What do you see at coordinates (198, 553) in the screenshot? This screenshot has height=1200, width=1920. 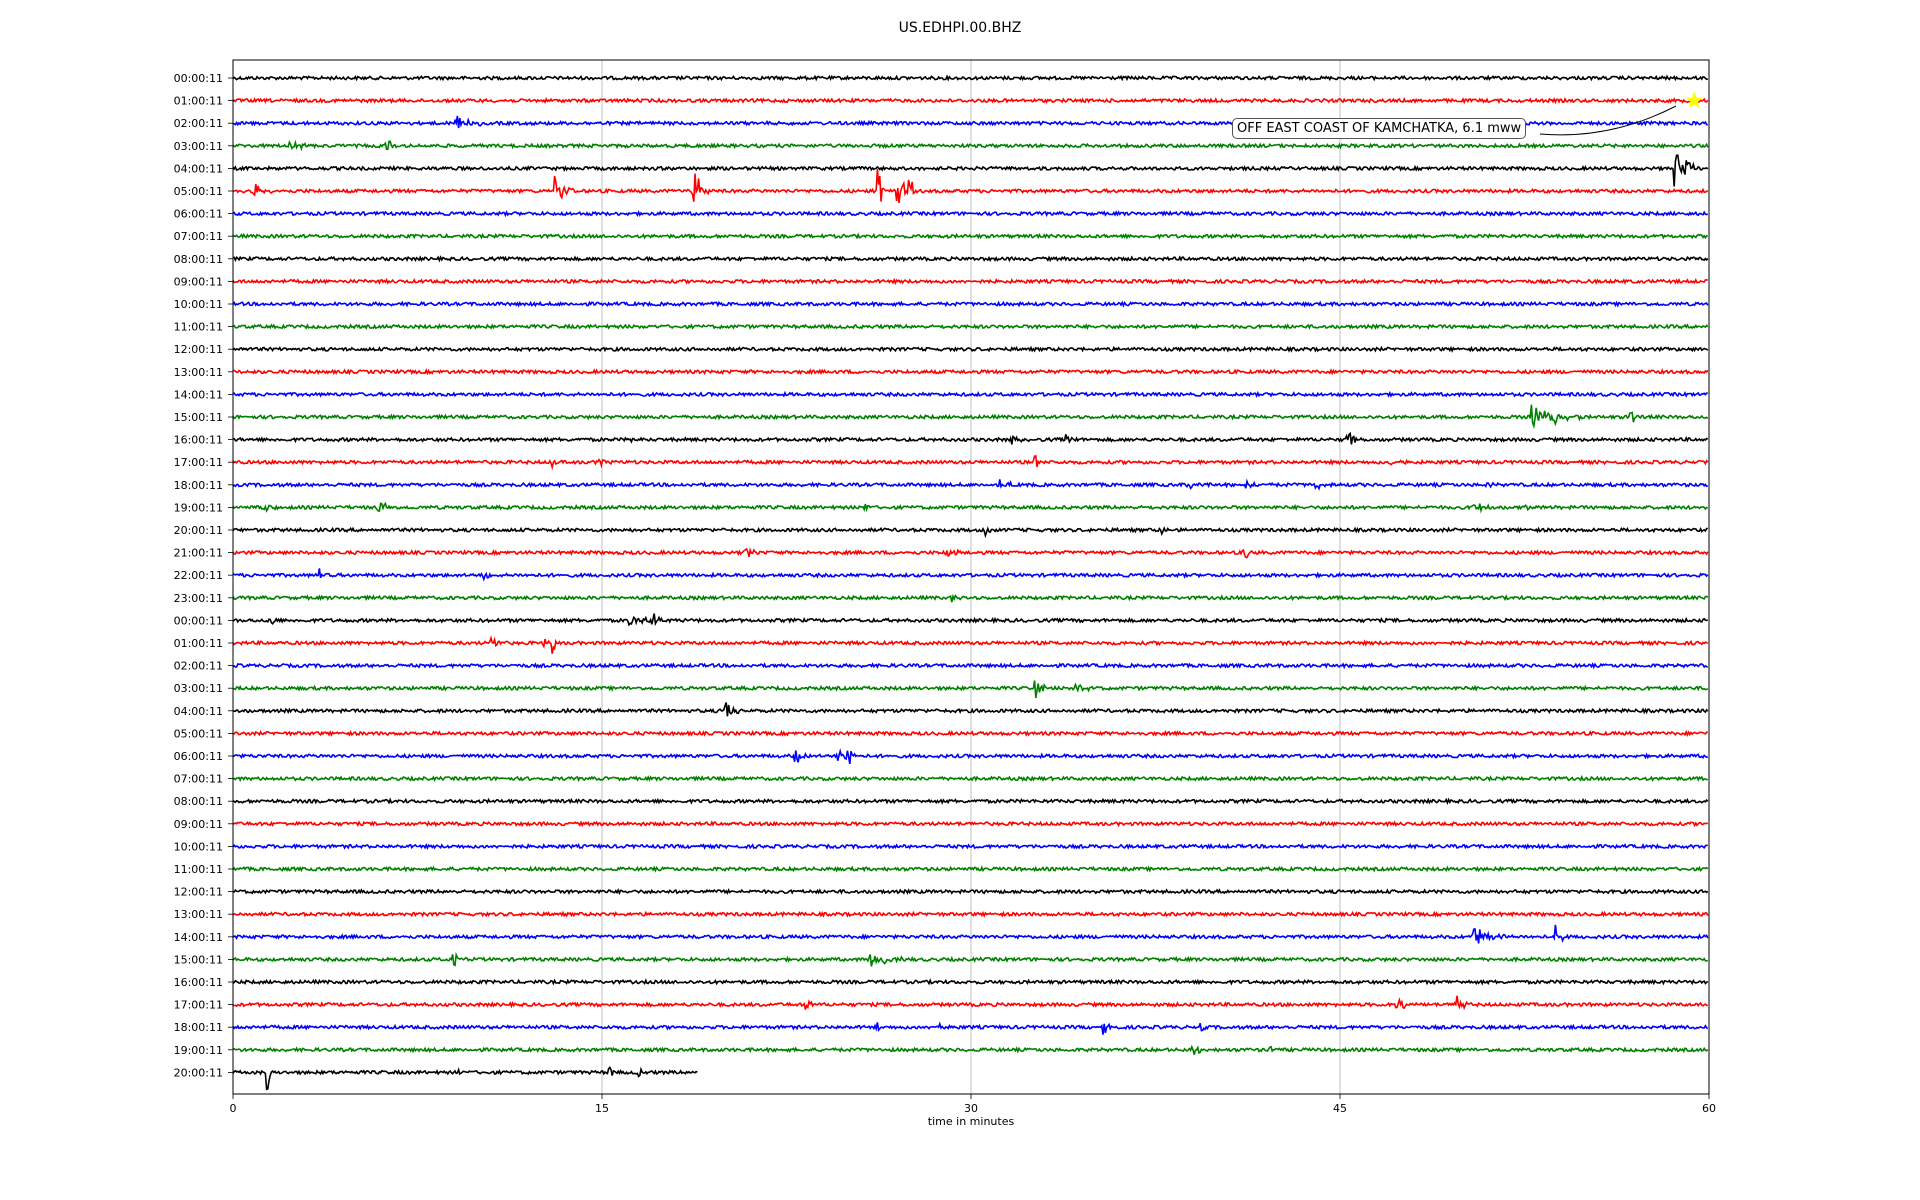 I see `row-time-label: 21:00:11` at bounding box center [198, 553].